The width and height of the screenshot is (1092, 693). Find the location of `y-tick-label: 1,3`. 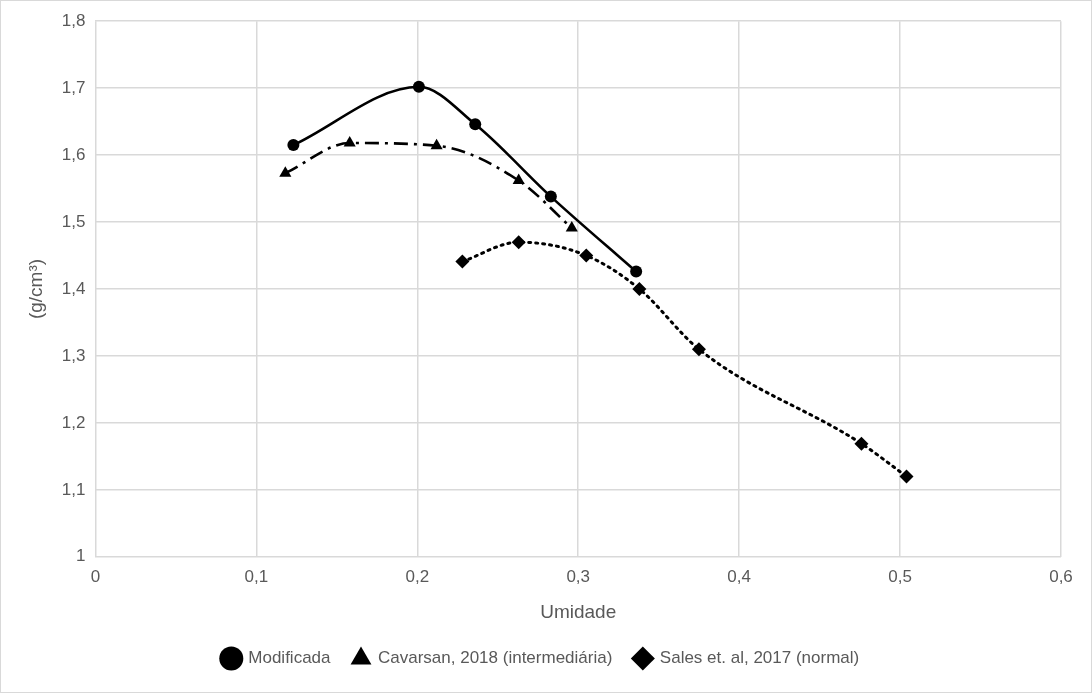

y-tick-label: 1,3 is located at coordinates (73, 355).